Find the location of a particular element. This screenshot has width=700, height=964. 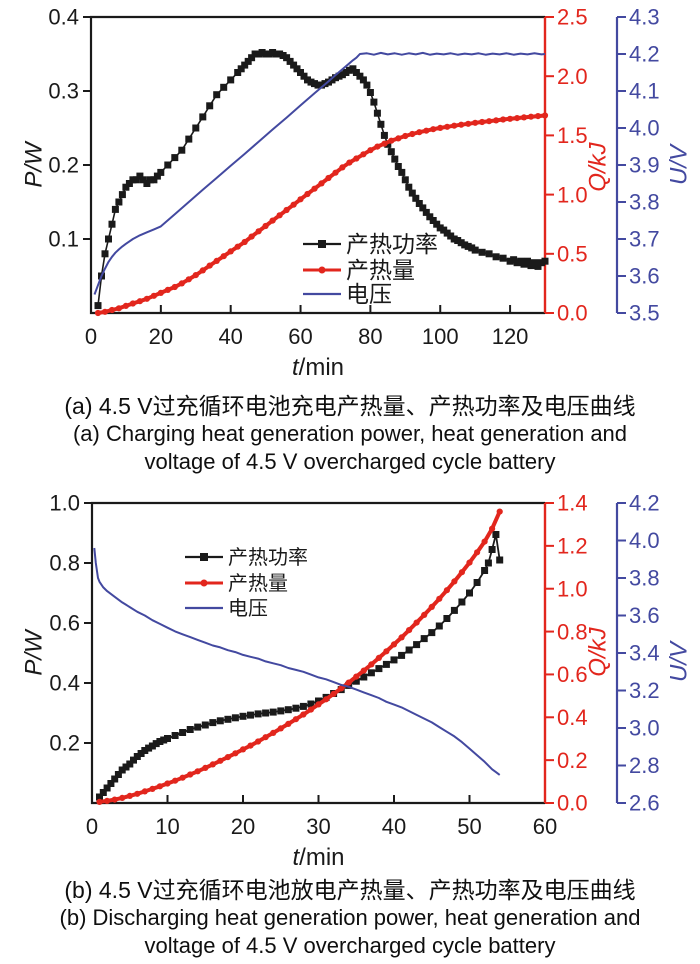

y-axis-power: 0.2 0.4 0.6 0.8 1.0 P/W is located at coordinates (56, 623).